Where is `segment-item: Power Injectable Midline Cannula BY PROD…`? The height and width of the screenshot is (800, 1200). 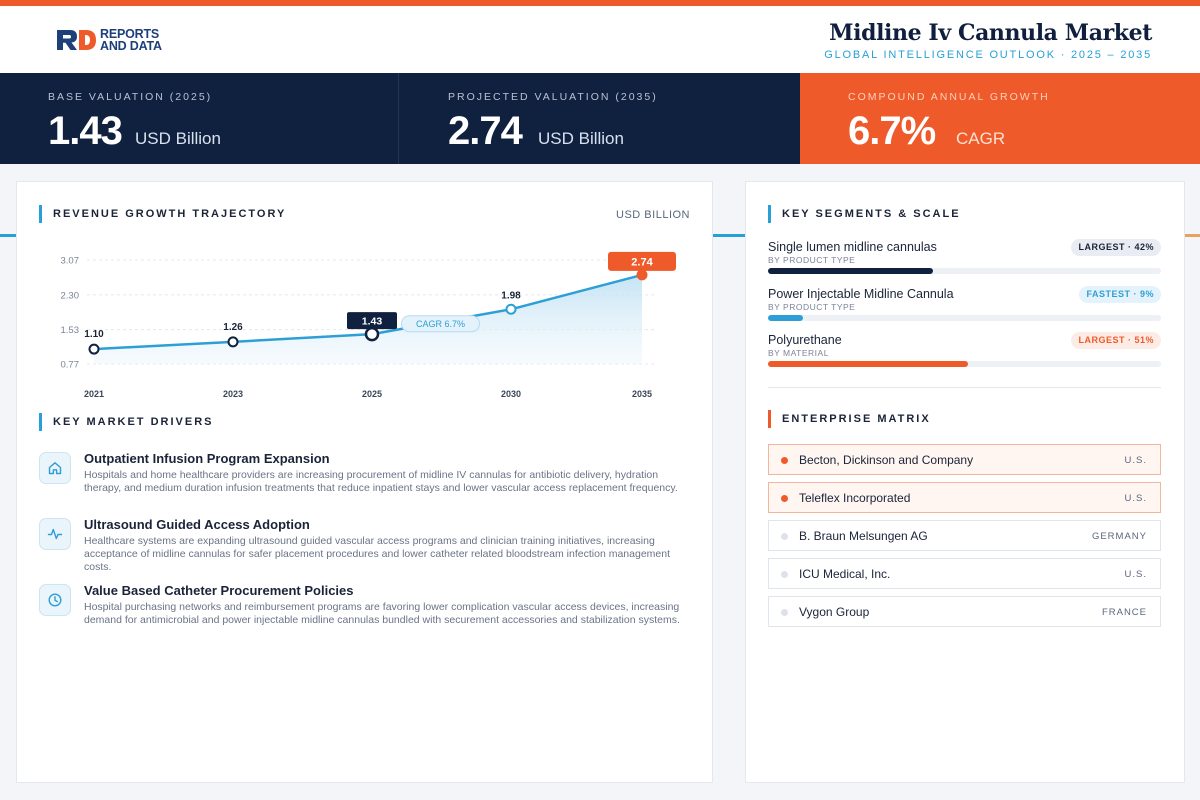 segment-item: Power Injectable Midline Cannula BY PROD… is located at coordinates (964, 307).